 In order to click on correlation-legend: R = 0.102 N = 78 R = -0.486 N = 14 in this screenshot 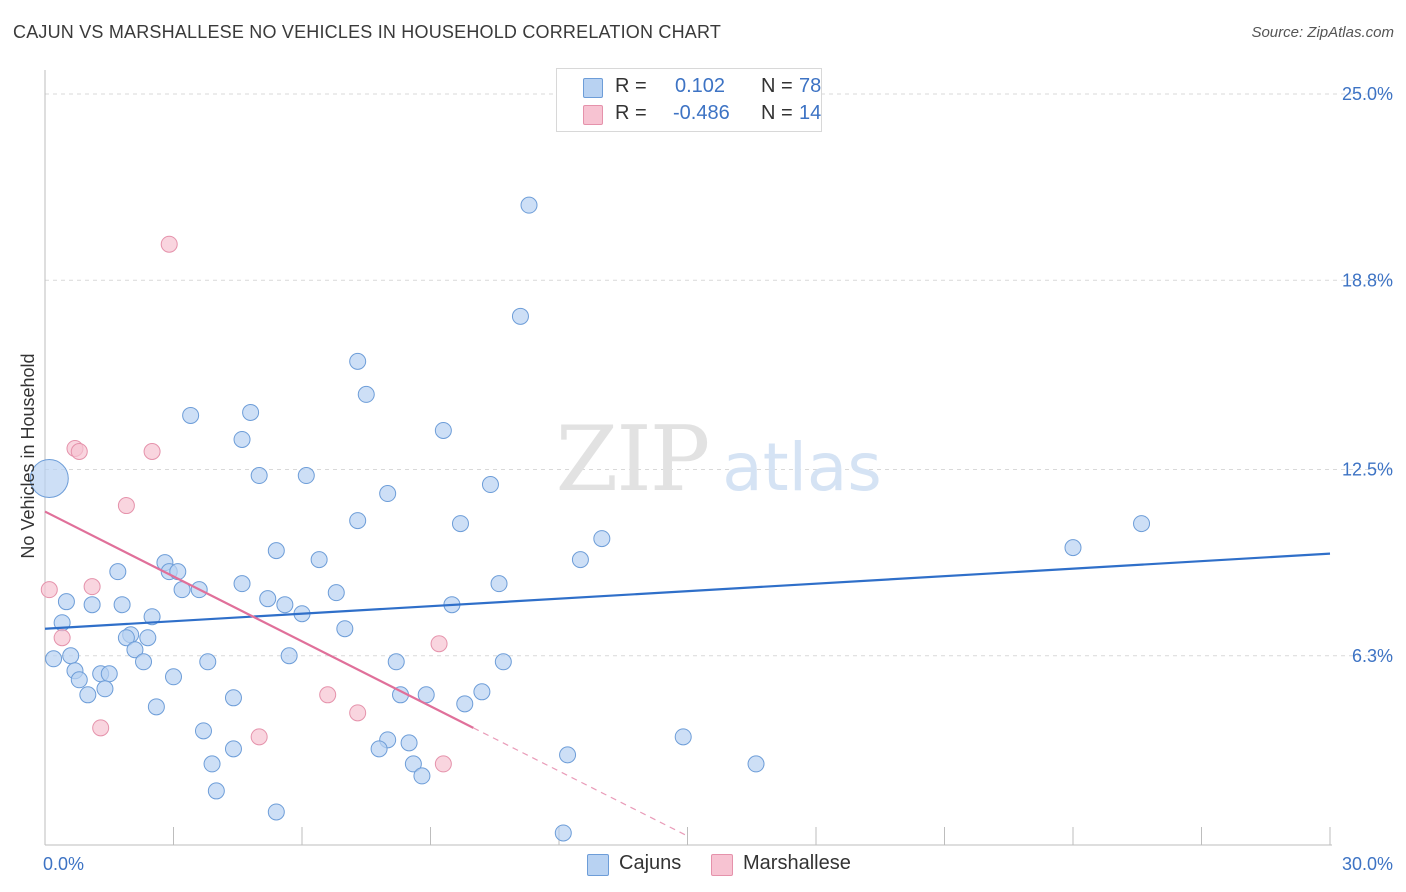, I will do `click(689, 100)`.